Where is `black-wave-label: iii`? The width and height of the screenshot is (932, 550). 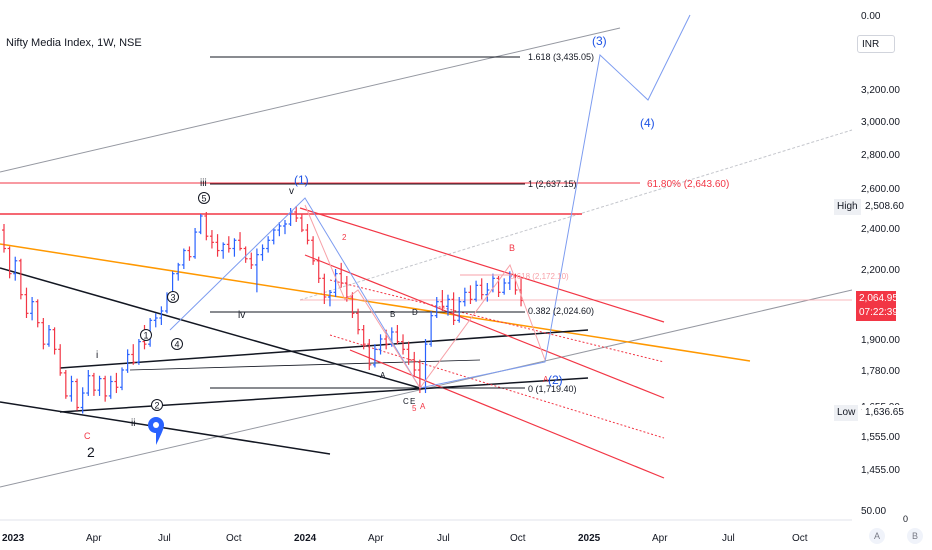 black-wave-label: iii is located at coordinates (203, 183).